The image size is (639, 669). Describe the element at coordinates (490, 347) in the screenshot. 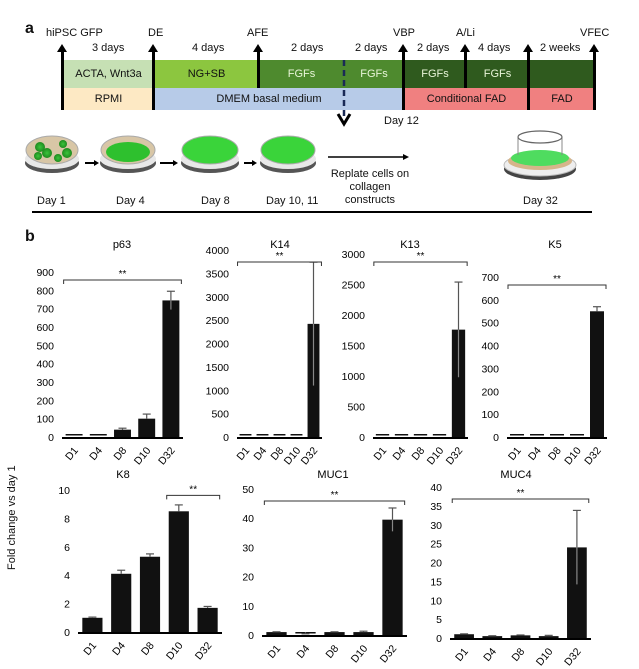

I see `y-tick-label: 400` at that location.